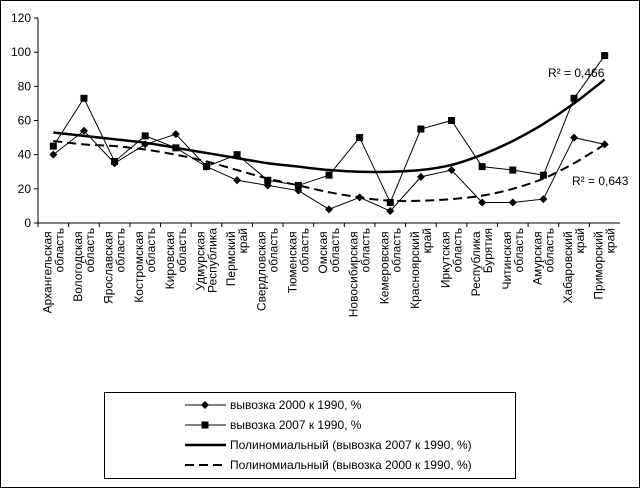 This screenshot has height=494, width=641. What do you see at coordinates (296, 405) in the screenshot?
I see `legend-label: вывозка 2000 к 1990, %` at bounding box center [296, 405].